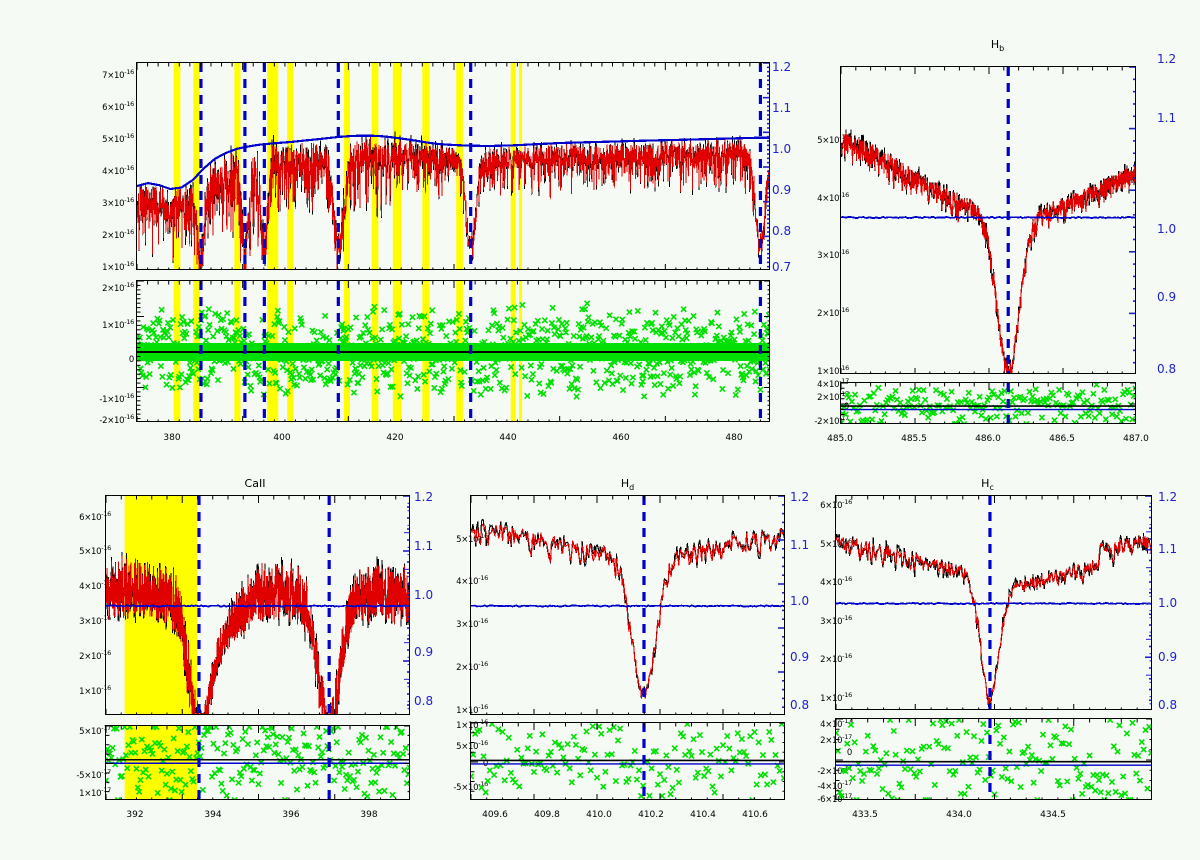  Describe the element at coordinates (172, 438) in the screenshot. I see `xtick: 380` at that location.